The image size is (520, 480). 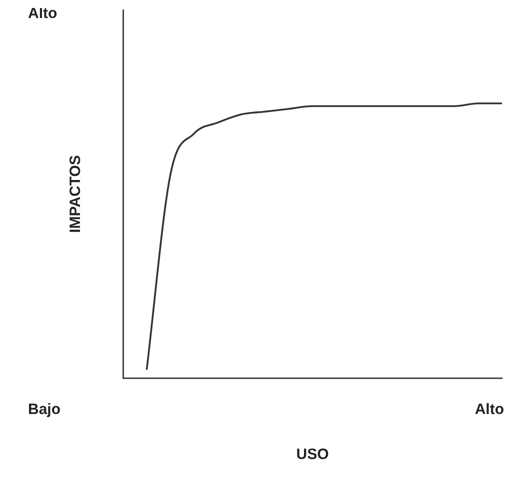 What do you see at coordinates (75, 194) in the screenshot?
I see `y-axis-title: IMPACTOS` at bounding box center [75, 194].